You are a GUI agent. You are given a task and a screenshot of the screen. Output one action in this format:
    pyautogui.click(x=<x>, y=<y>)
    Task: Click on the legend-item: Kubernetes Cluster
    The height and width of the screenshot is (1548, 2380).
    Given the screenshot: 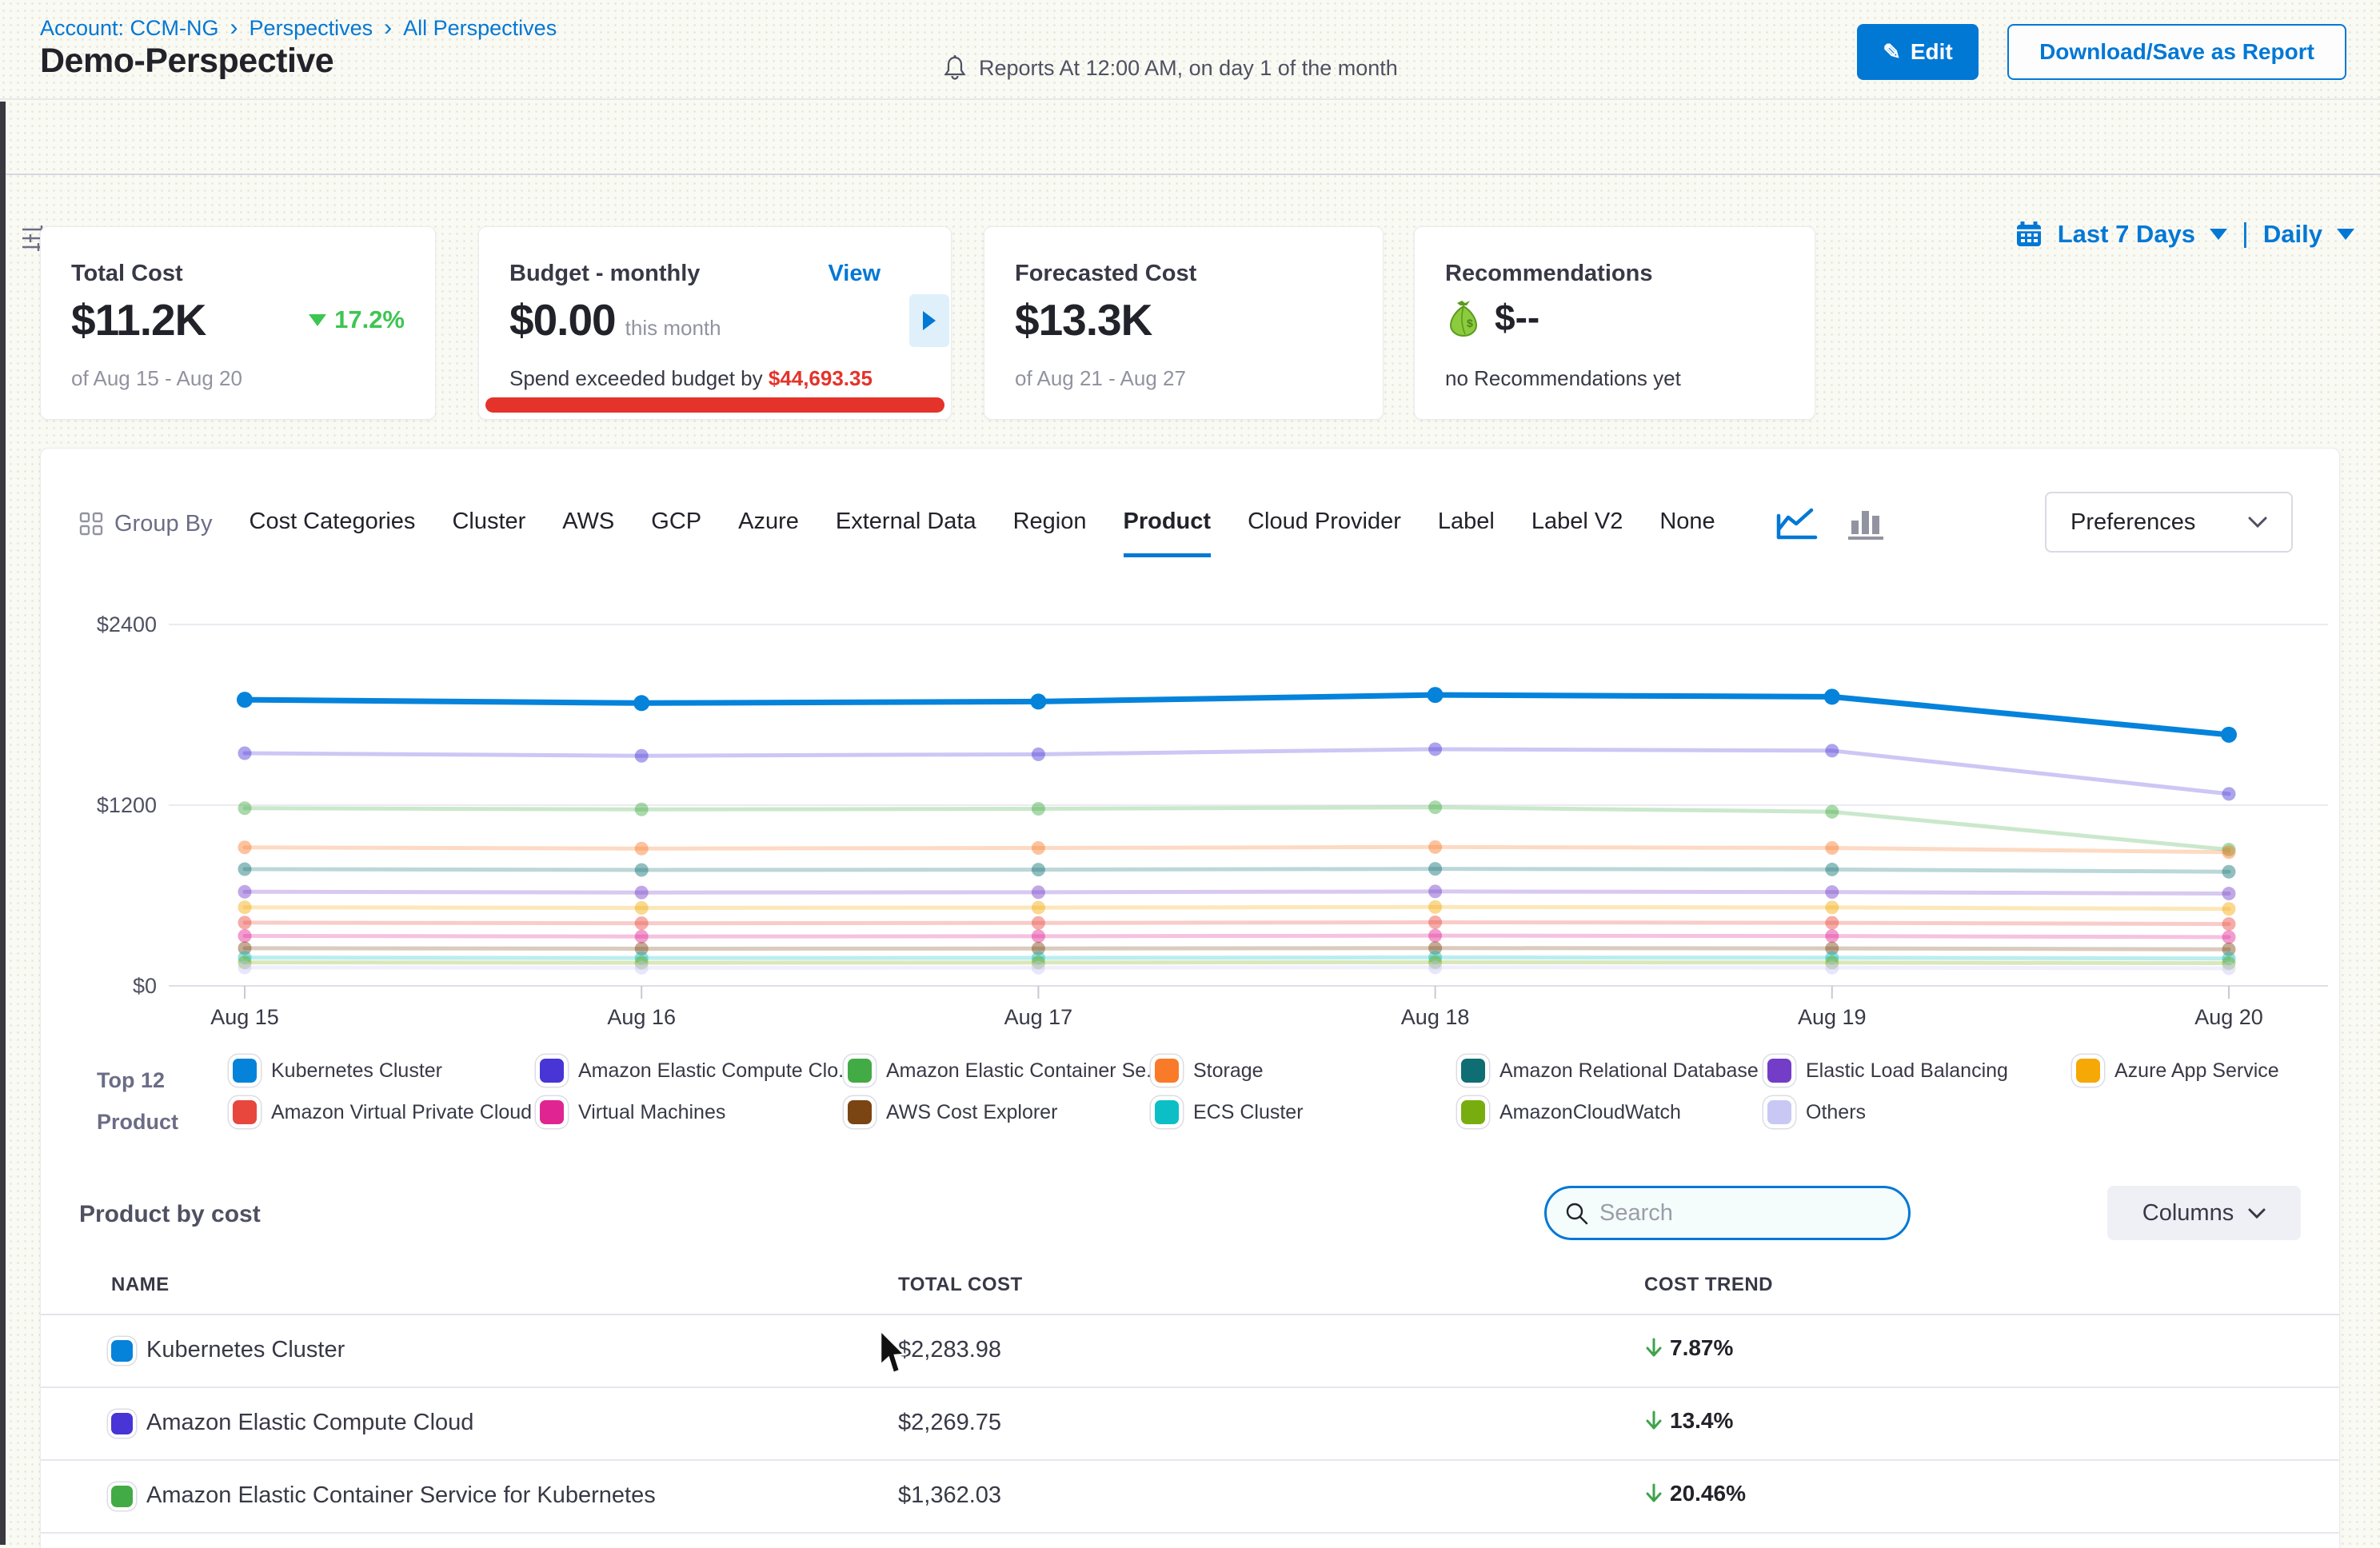 What is the action you would take?
    pyautogui.click(x=337, y=1071)
    